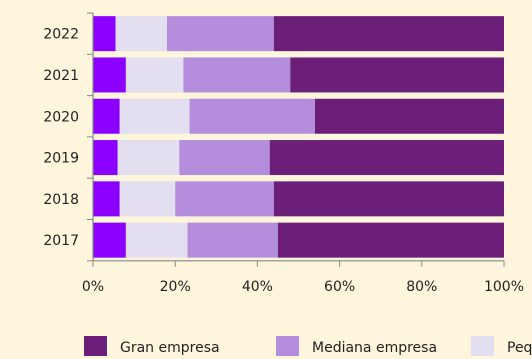 The height and width of the screenshot is (359, 532). I want to click on y-tick-label: 2022, so click(61, 35).